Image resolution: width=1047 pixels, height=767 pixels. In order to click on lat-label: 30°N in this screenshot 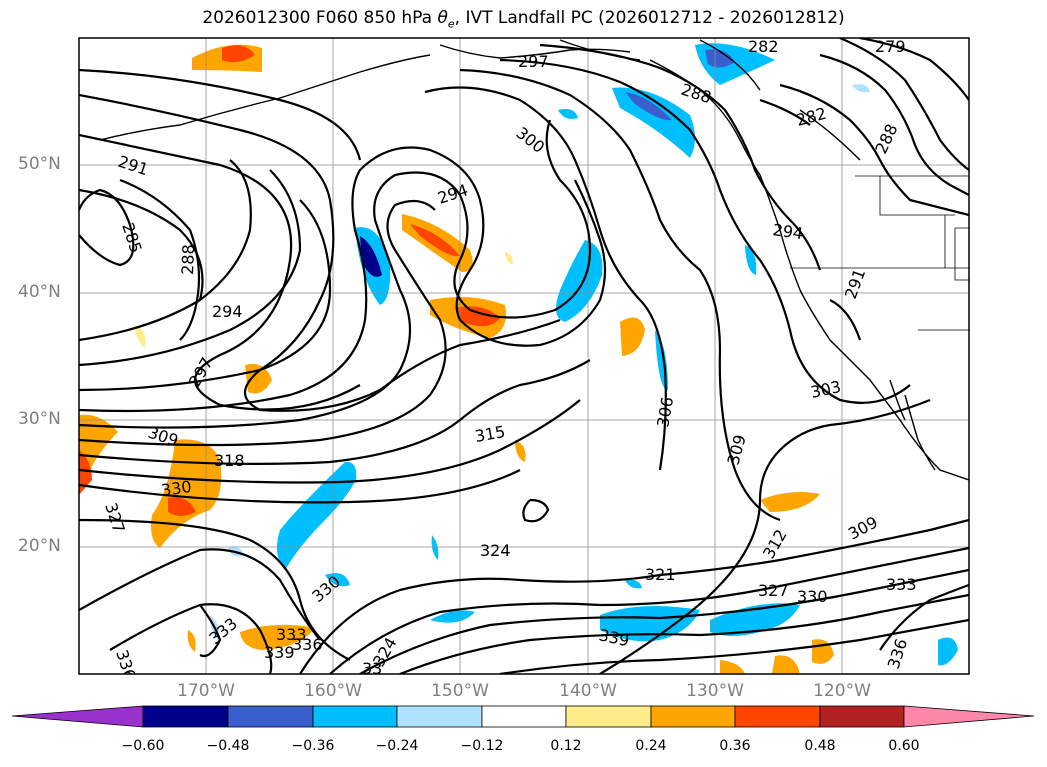, I will do `click(39, 419)`.